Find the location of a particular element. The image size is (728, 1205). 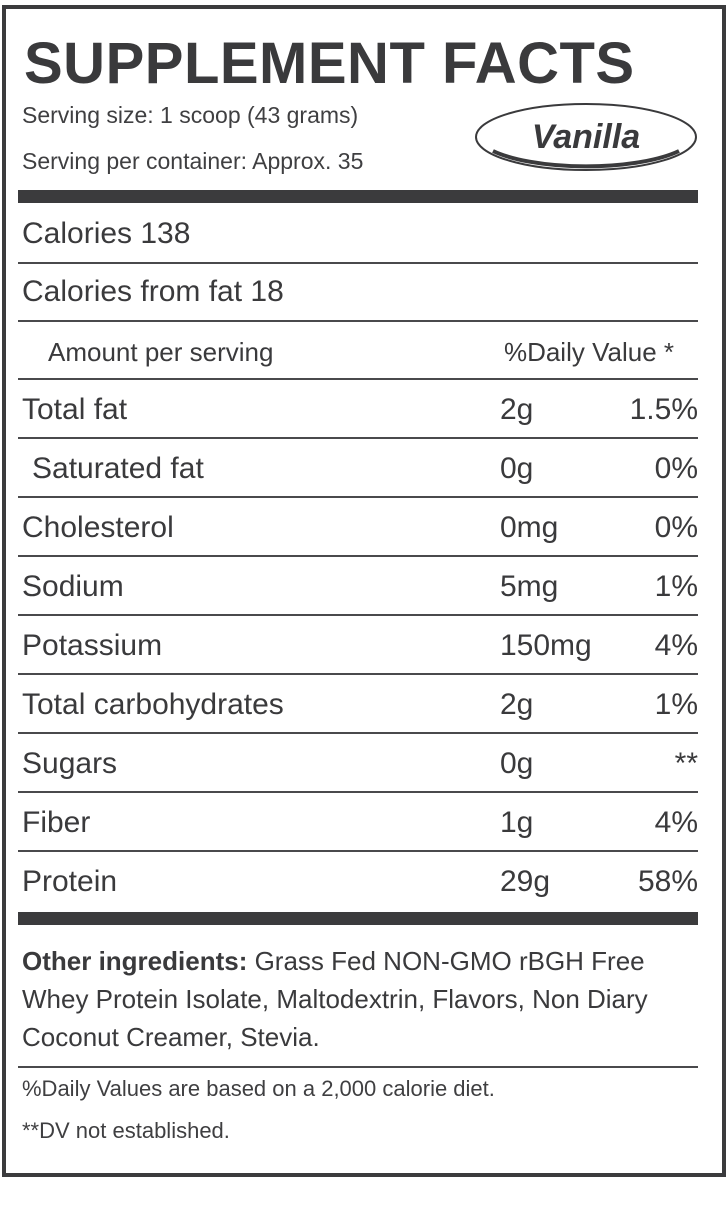

nutrient-name: Total carbohydrates is located at coordinates (153, 704).